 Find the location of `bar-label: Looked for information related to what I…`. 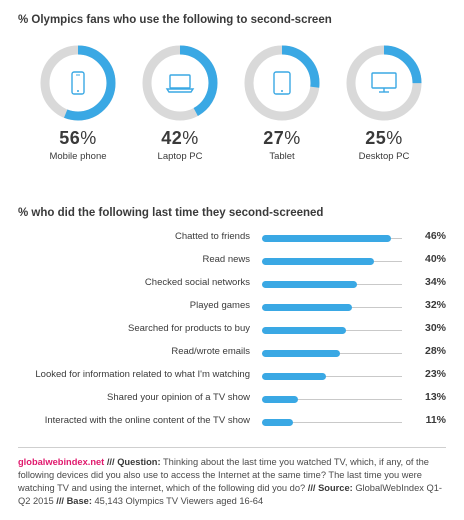

bar-label: Looked for information related to what I… is located at coordinates (142, 374).